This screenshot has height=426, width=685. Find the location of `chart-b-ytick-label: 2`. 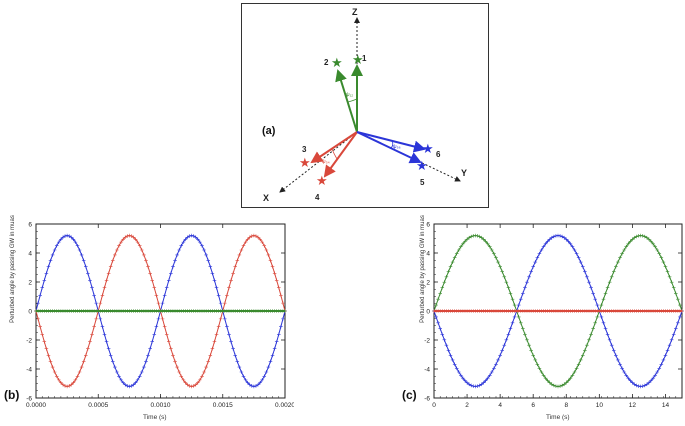

chart-b-ytick-label: 2 is located at coordinates (30, 283).